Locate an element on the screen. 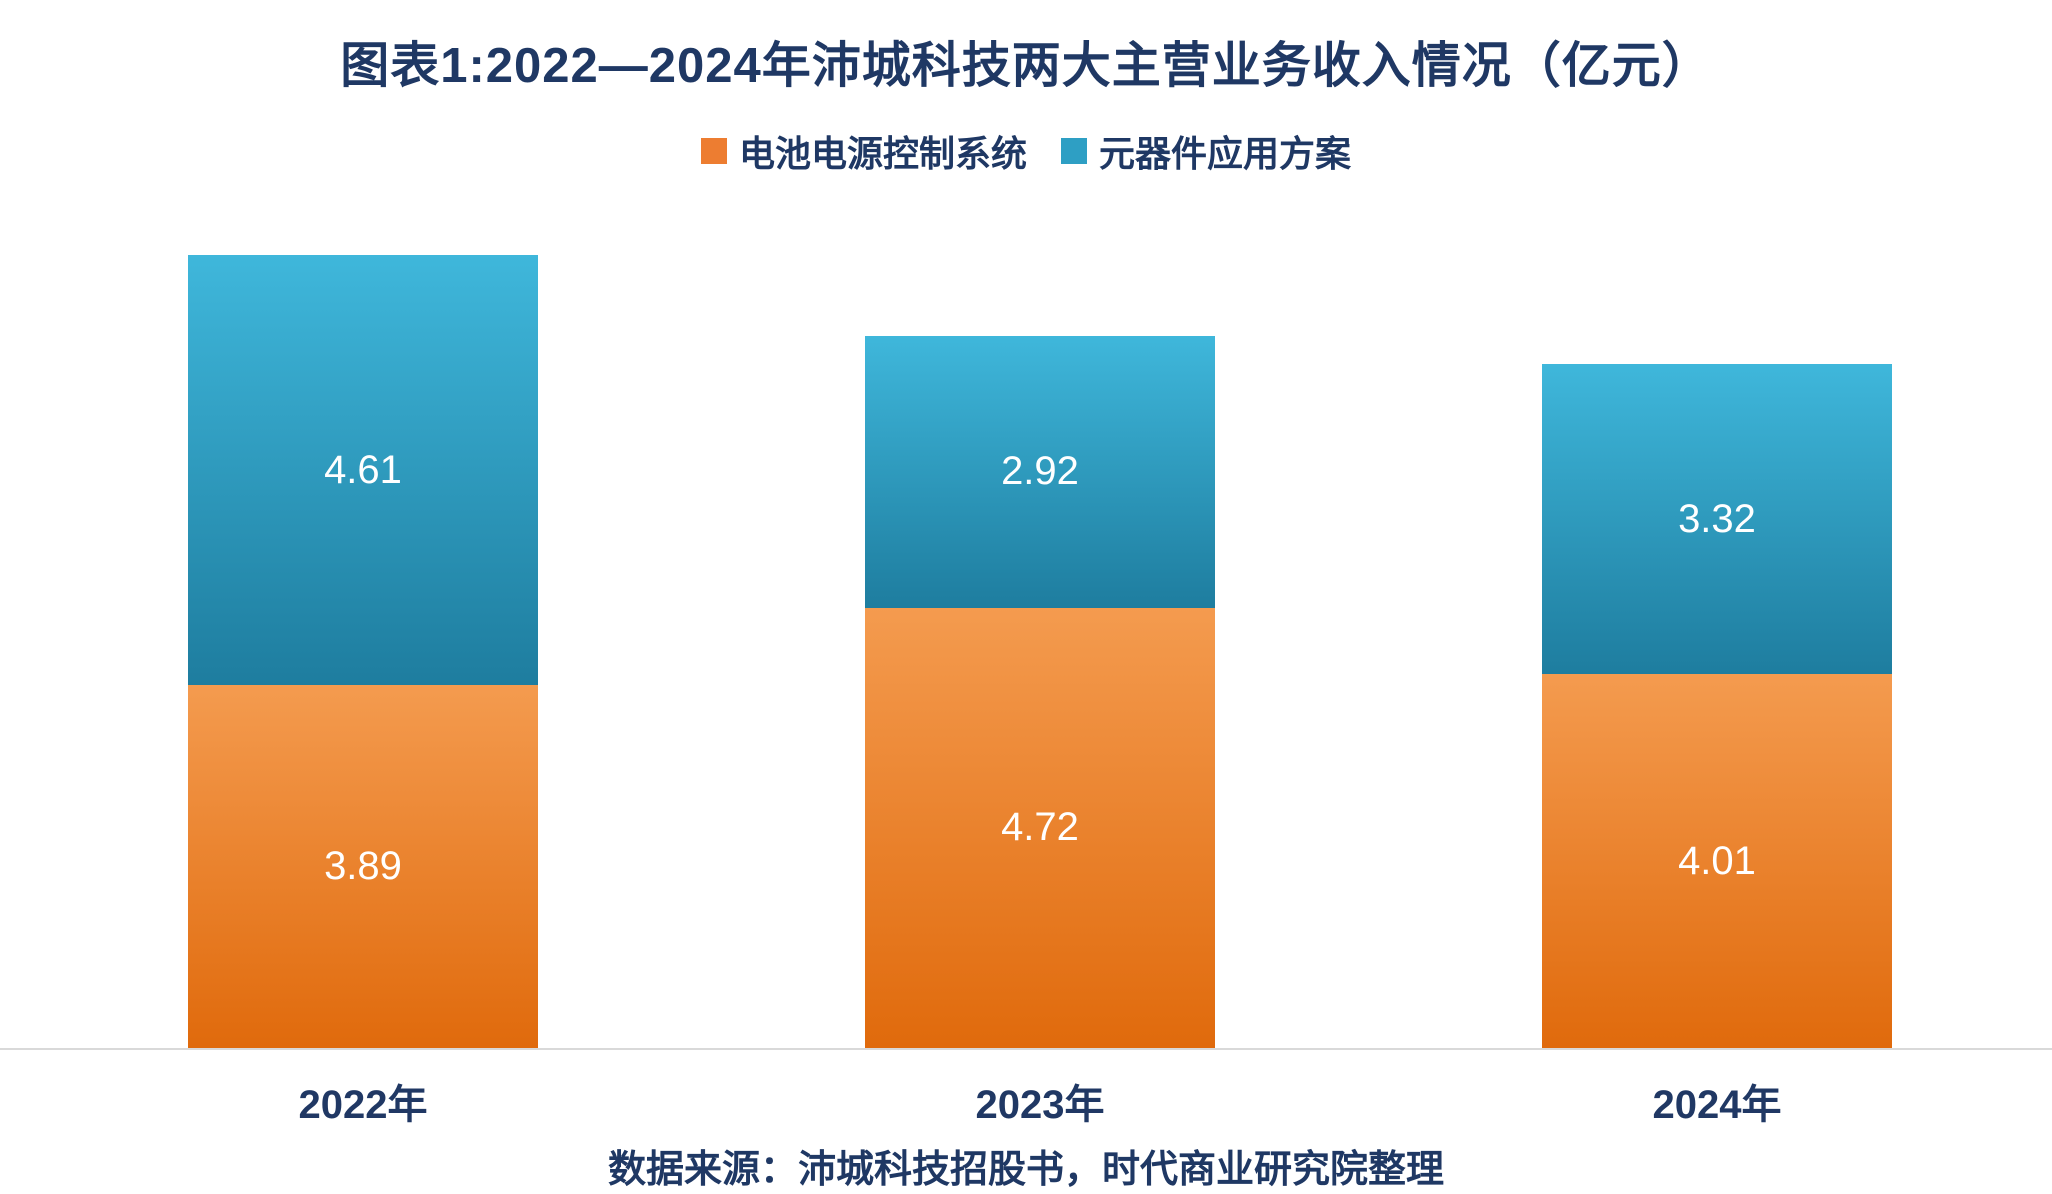 The height and width of the screenshot is (1194, 2052). bar-2024年: 3.32 4.01 is located at coordinates (1717, 706).